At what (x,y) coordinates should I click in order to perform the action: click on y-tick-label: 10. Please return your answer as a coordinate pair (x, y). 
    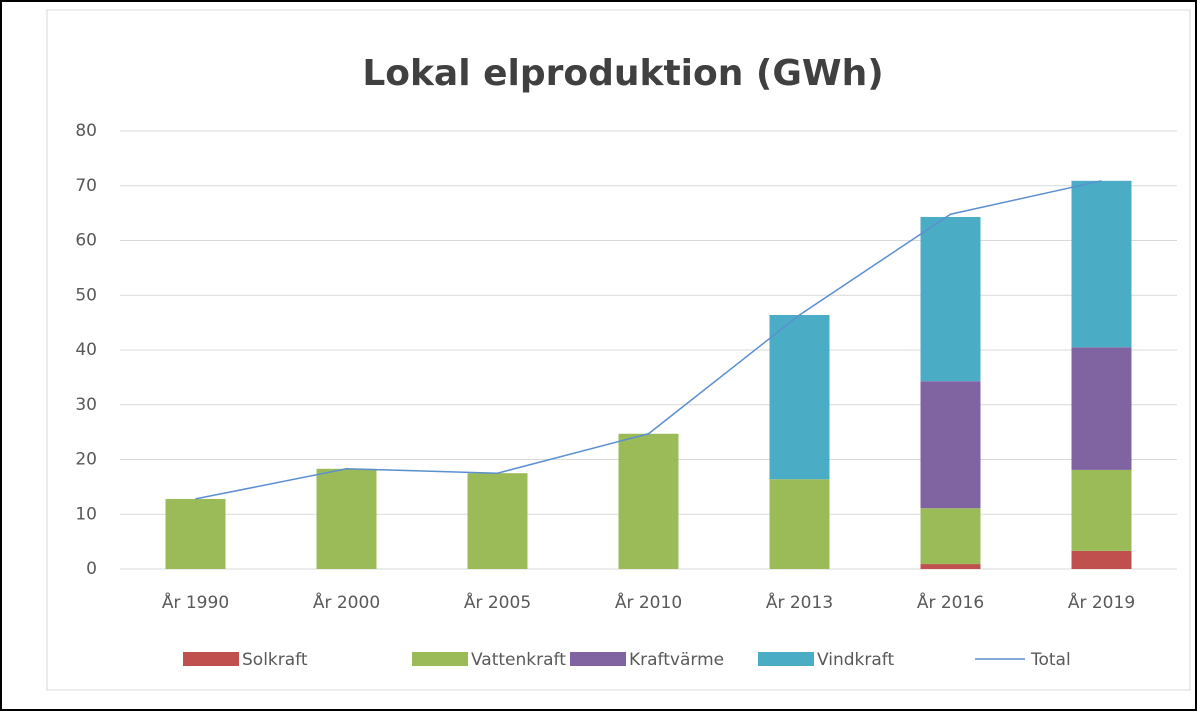
    Looking at the image, I should click on (86, 514).